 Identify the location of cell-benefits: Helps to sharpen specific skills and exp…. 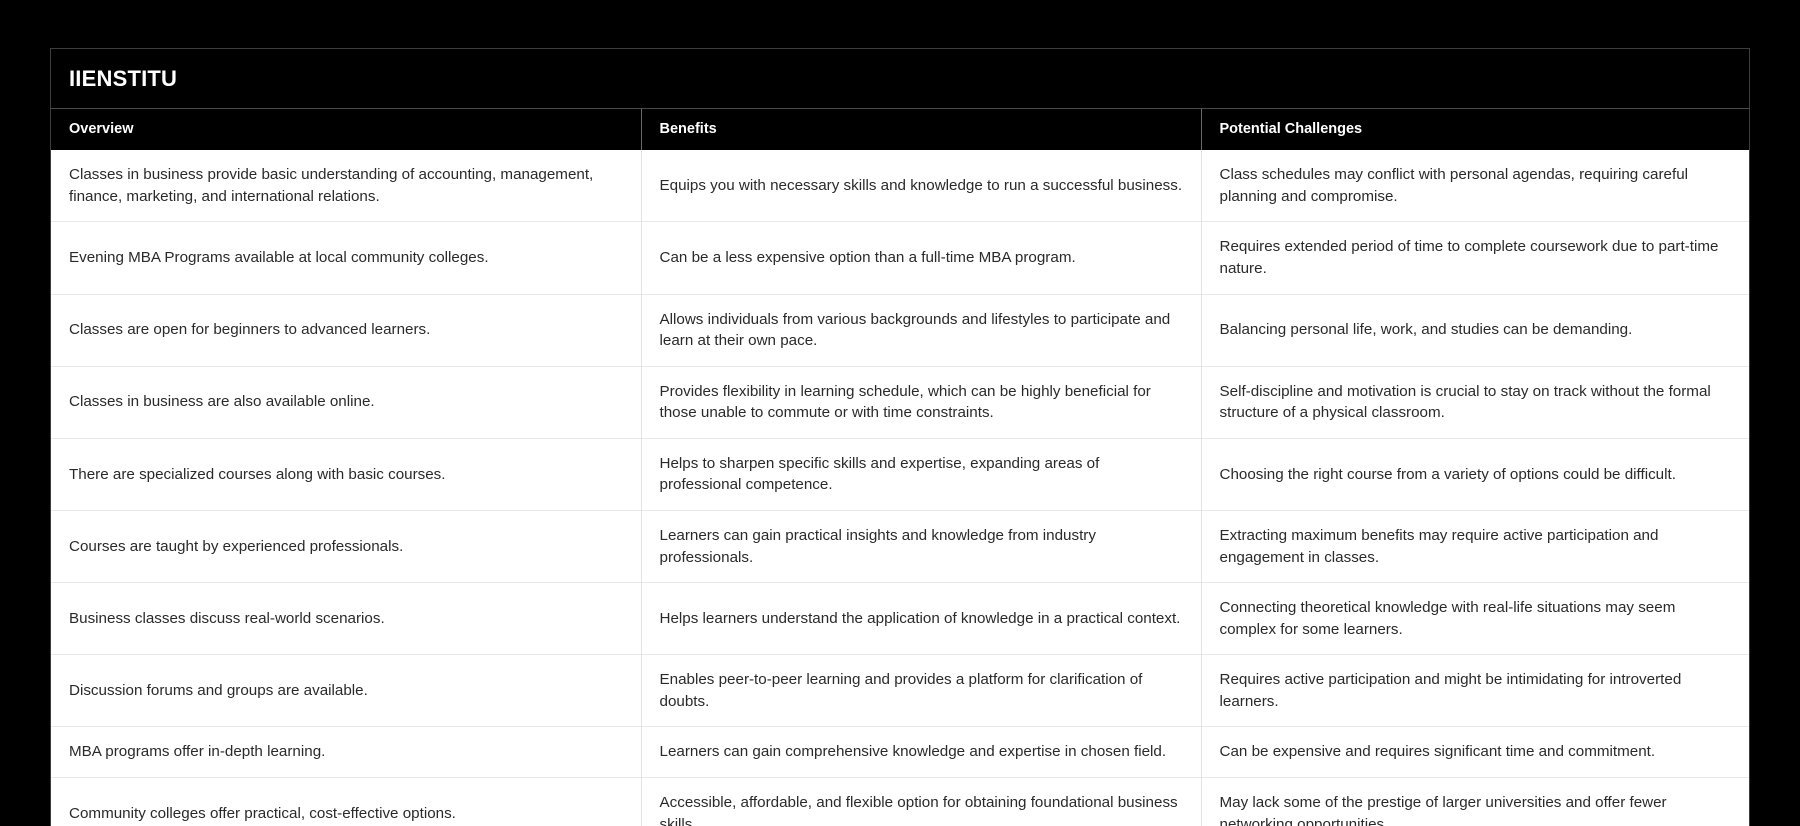
(921, 474).